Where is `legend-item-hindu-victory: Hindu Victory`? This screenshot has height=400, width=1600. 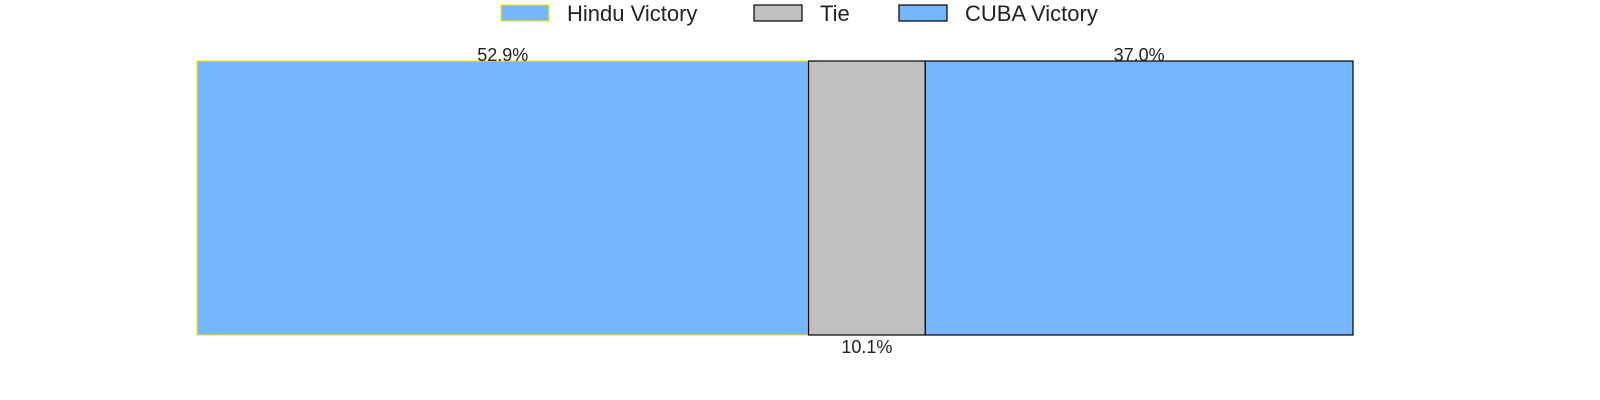
legend-item-hindu-victory: Hindu Victory is located at coordinates (598, 13).